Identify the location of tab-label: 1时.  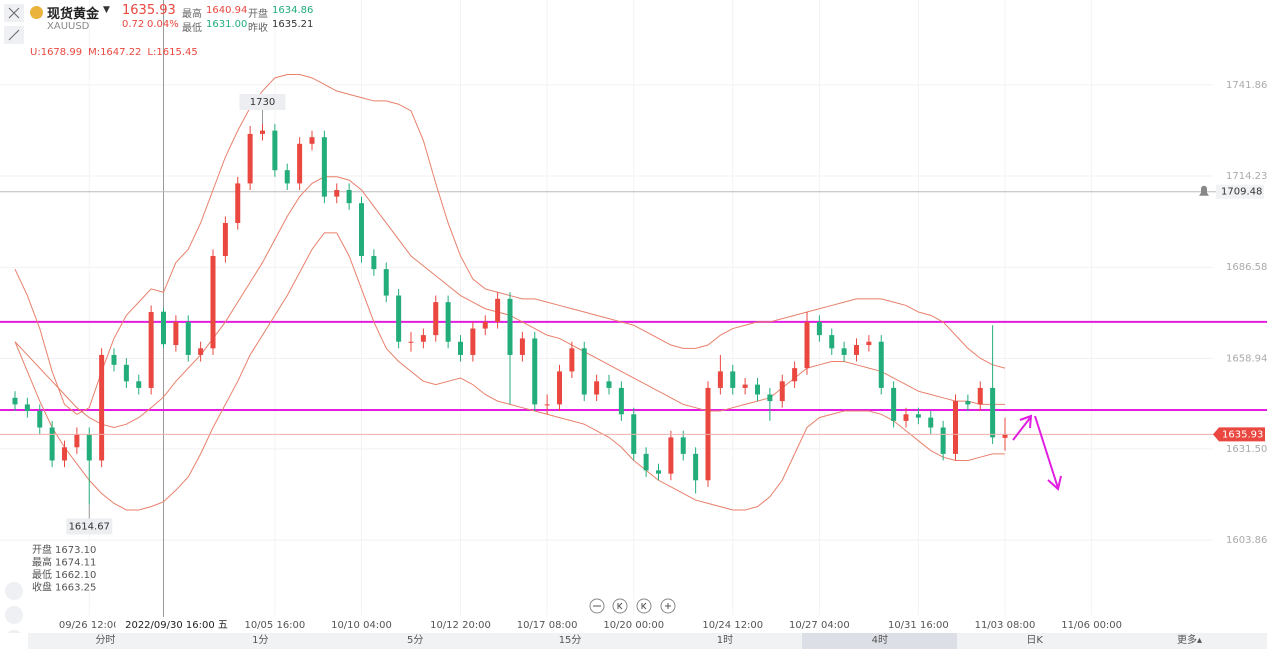
(725, 640).